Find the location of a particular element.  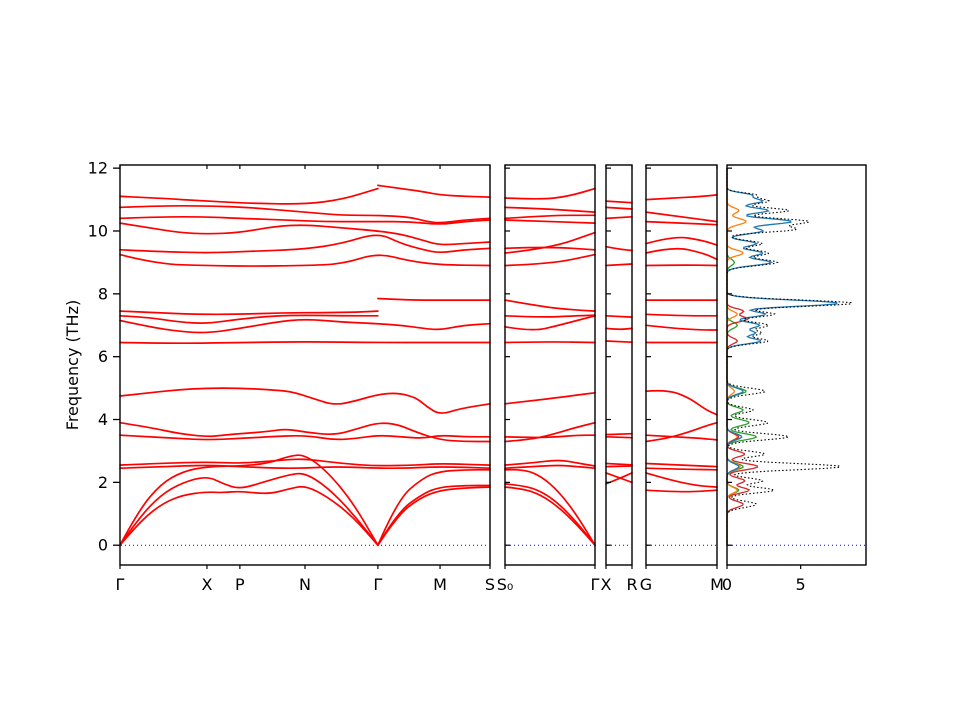

kpoint-label: R is located at coordinates (631, 584).